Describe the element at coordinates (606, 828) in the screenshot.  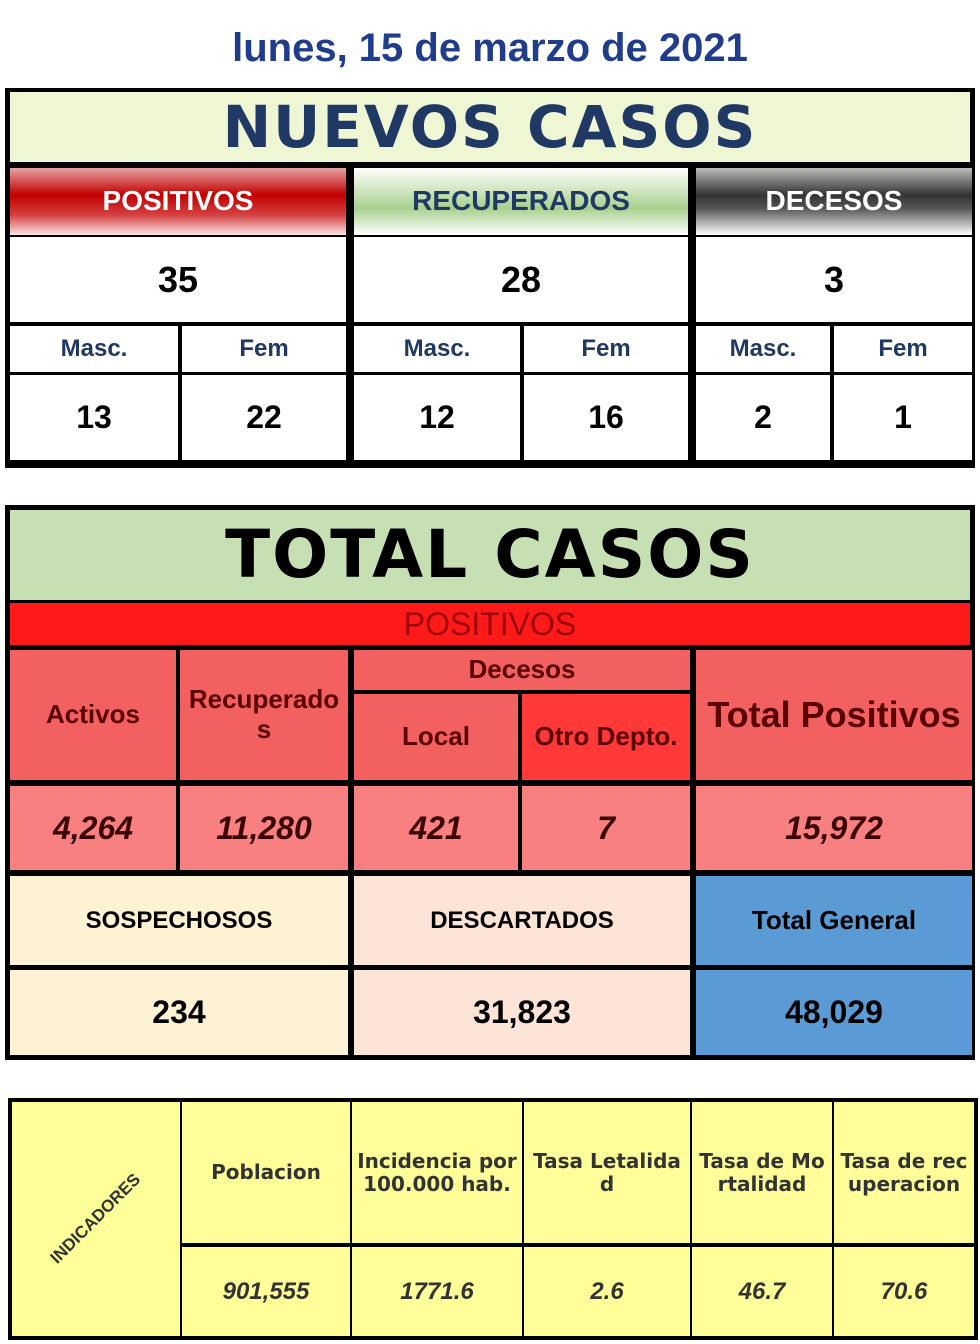
I see `value-cell: 7` at that location.